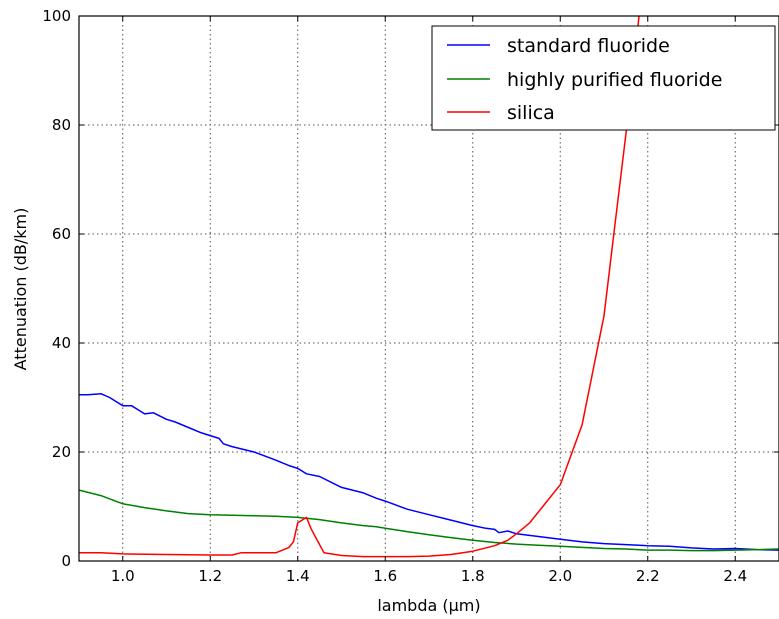 This screenshot has width=779, height=619. Describe the element at coordinates (531, 113) in the screenshot. I see `legend-label-silica: silica` at that location.